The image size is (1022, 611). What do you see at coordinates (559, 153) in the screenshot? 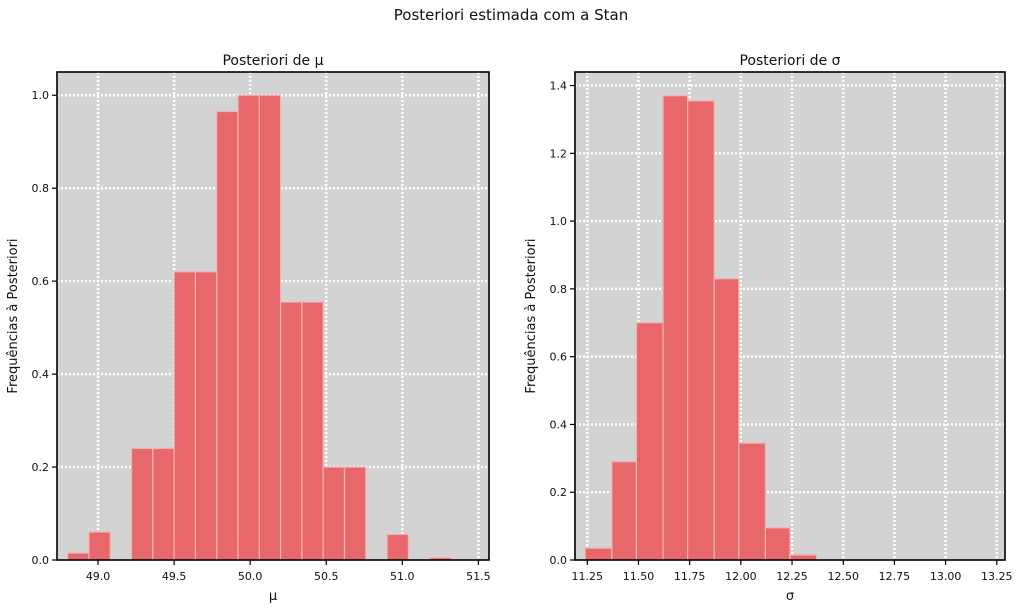
I see `y-tick-label: 1.2` at bounding box center [559, 153].